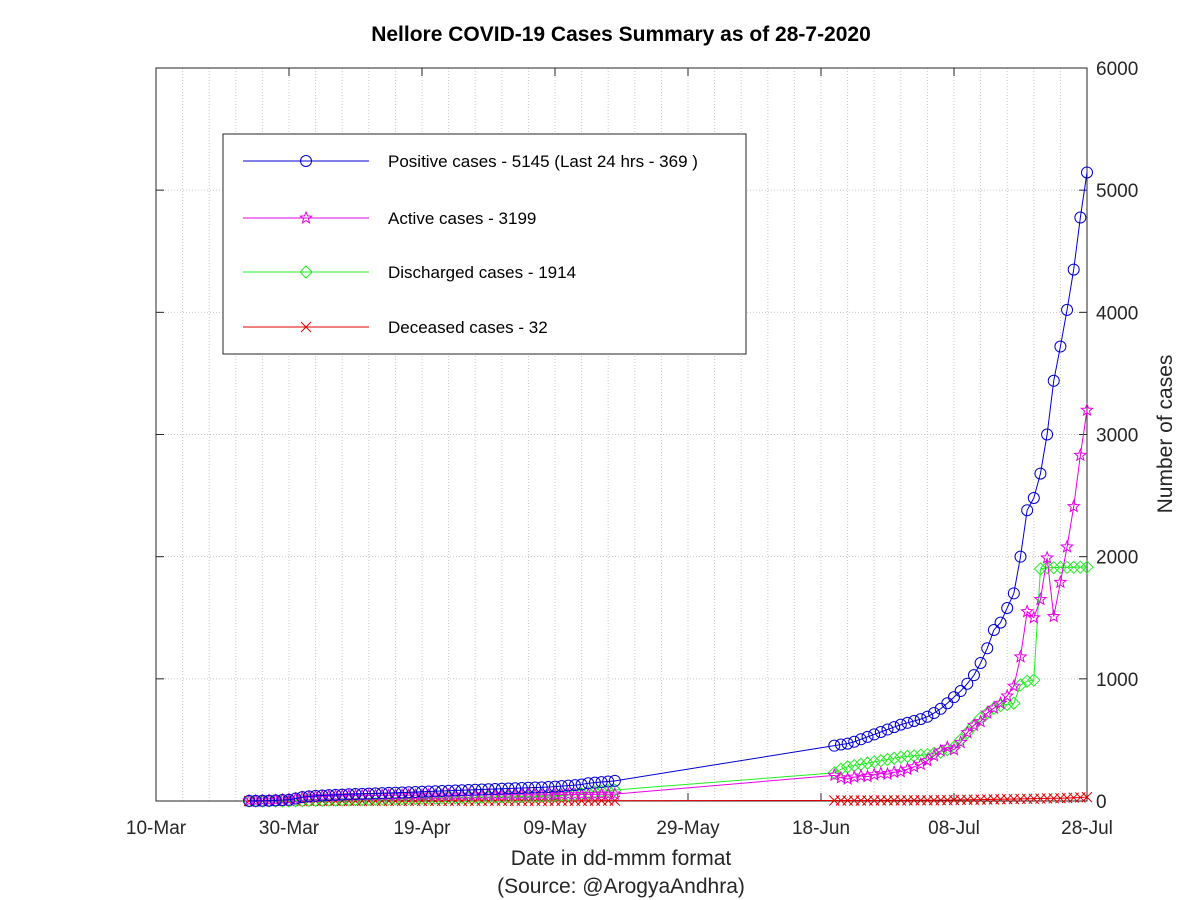 Image resolution: width=1200 pixels, height=900 pixels. Describe the element at coordinates (1165, 434) in the screenshot. I see `y-axis-label: Number of cases` at that location.